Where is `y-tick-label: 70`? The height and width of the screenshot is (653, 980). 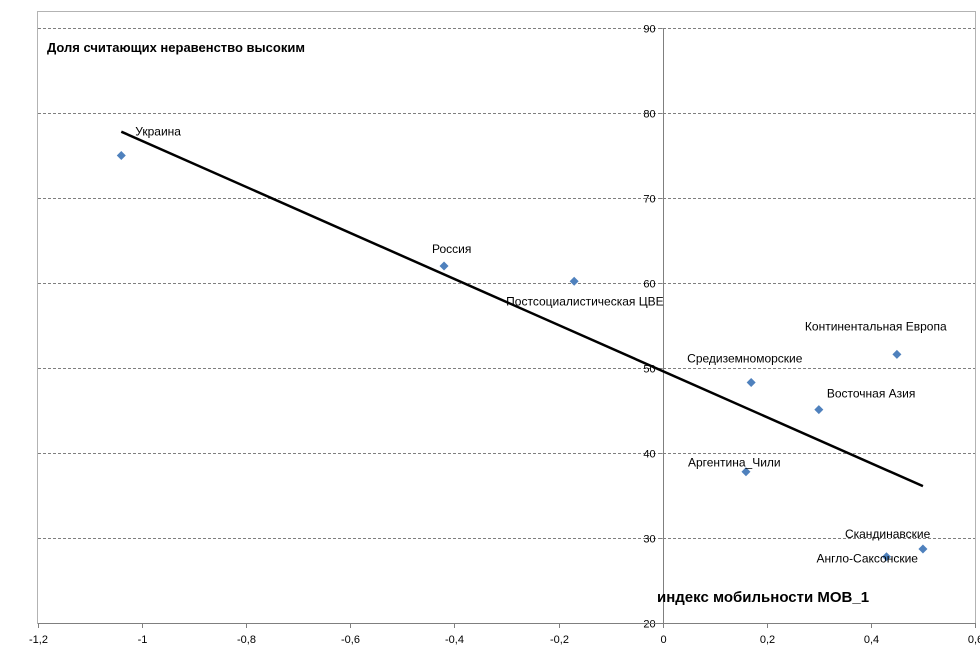 y-tick-label: 70 is located at coordinates (649, 200).